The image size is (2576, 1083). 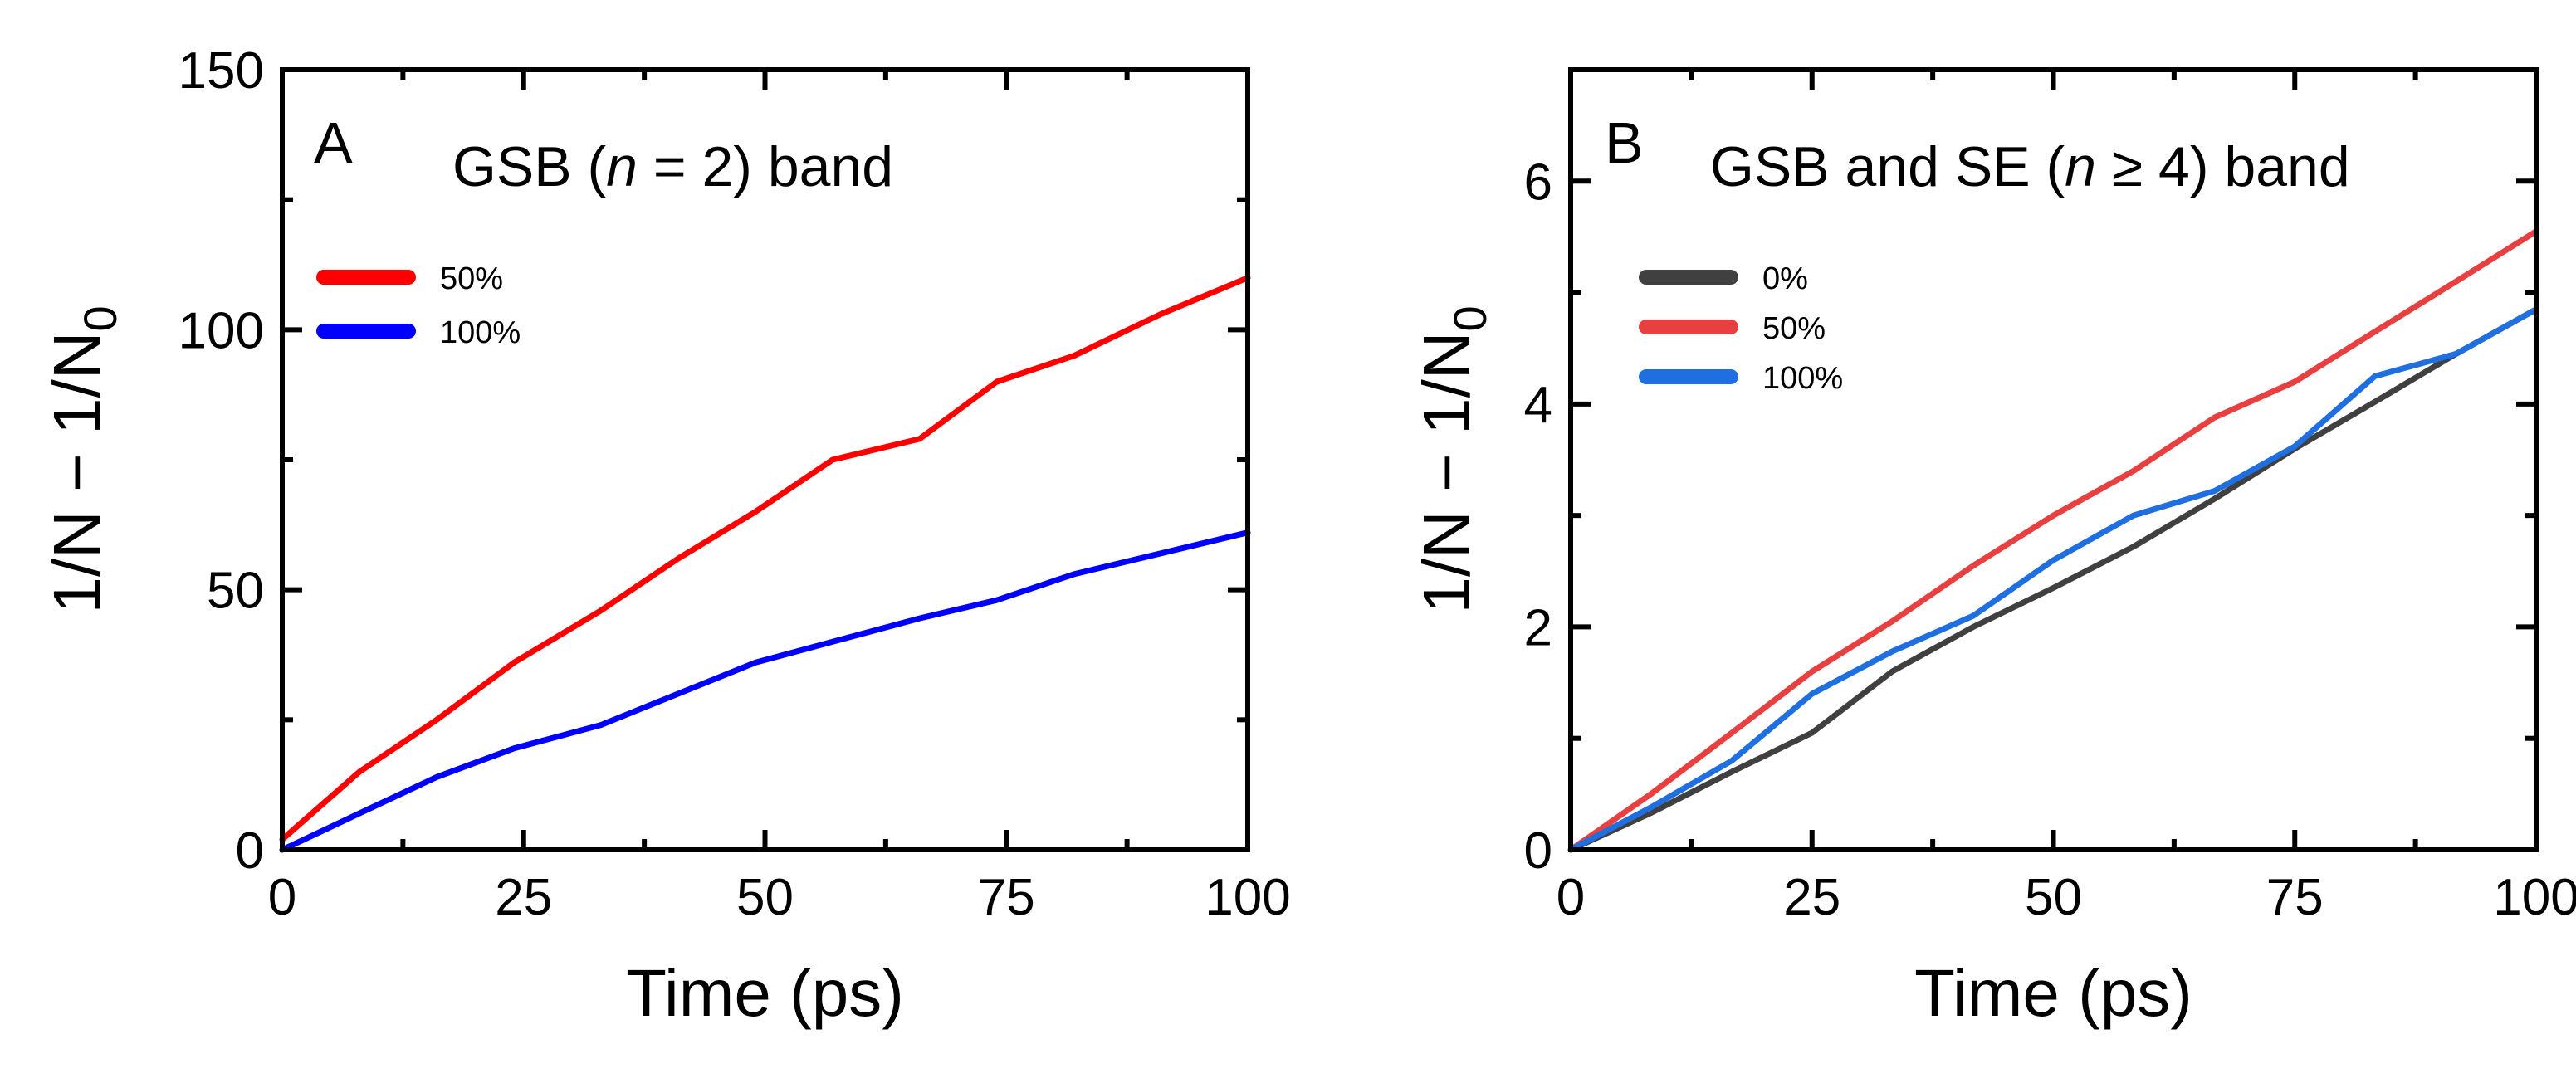 I want to click on y-tick-label: 6, so click(x=1538, y=182).